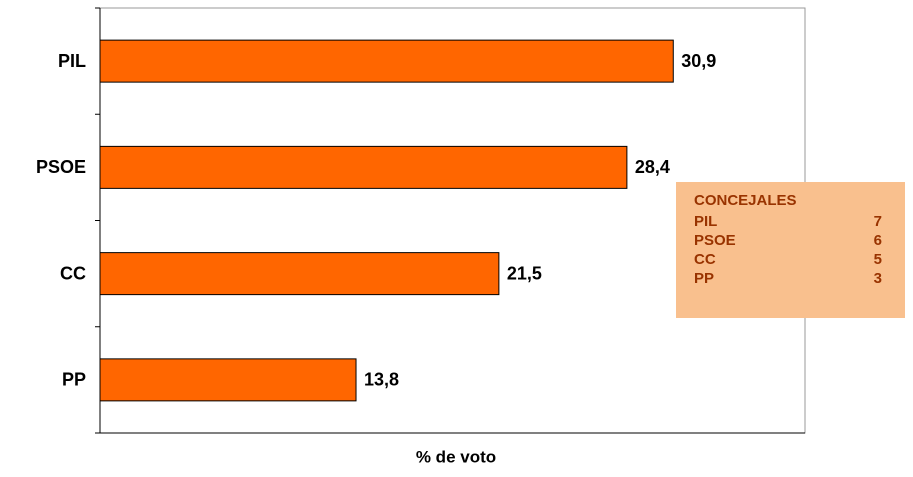  What do you see at coordinates (72, 61) in the screenshot?
I see `y-tick-label: PIL` at bounding box center [72, 61].